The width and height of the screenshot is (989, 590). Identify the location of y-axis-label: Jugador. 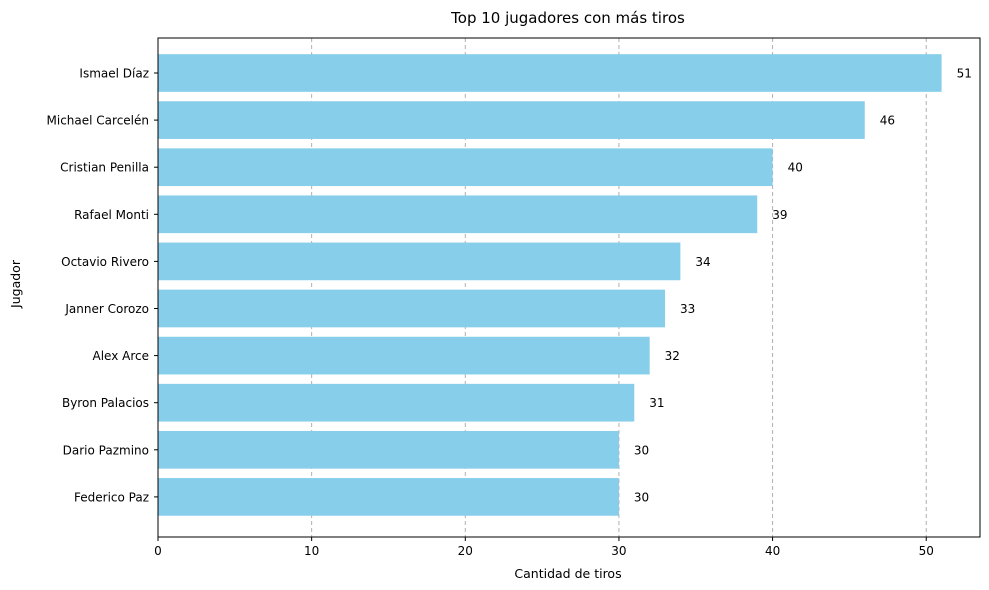
(15, 284).